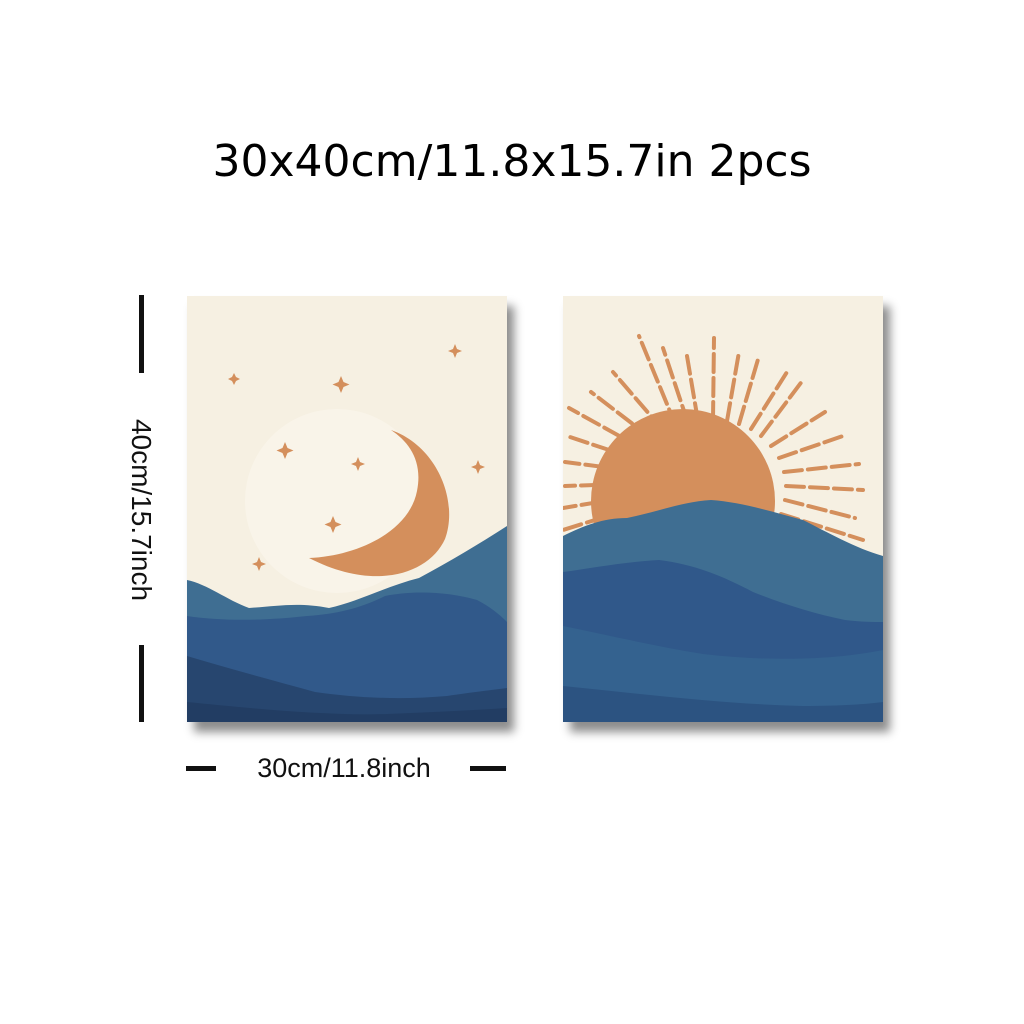 Image resolution: width=1024 pixels, height=1024 pixels. I want to click on width-dimension-line-left, so click(201, 768).